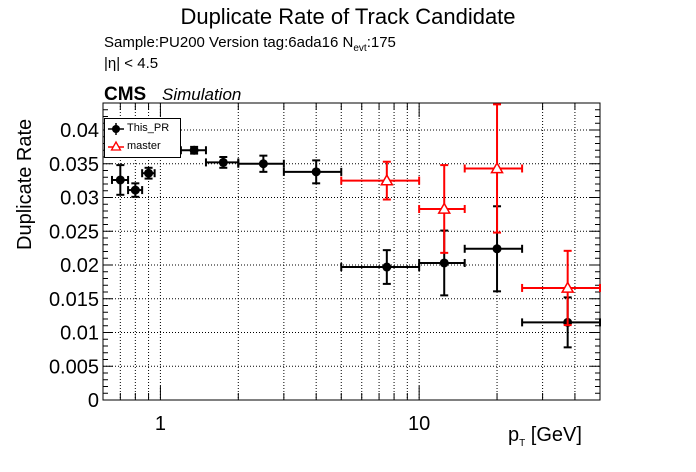  Describe the element at coordinates (553, 435) in the screenshot. I see `x-label-unit: [GeV]` at that location.